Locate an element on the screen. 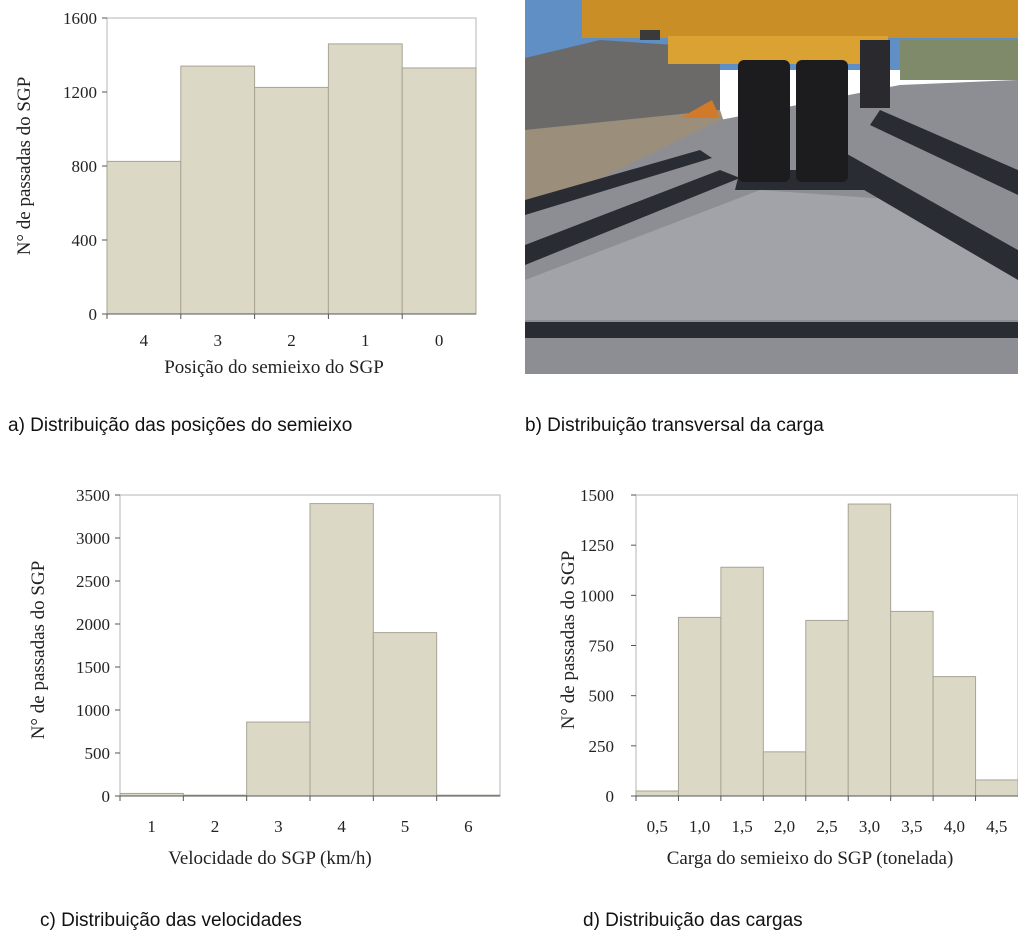  photo-truck-bracket is located at coordinates (650, 35).